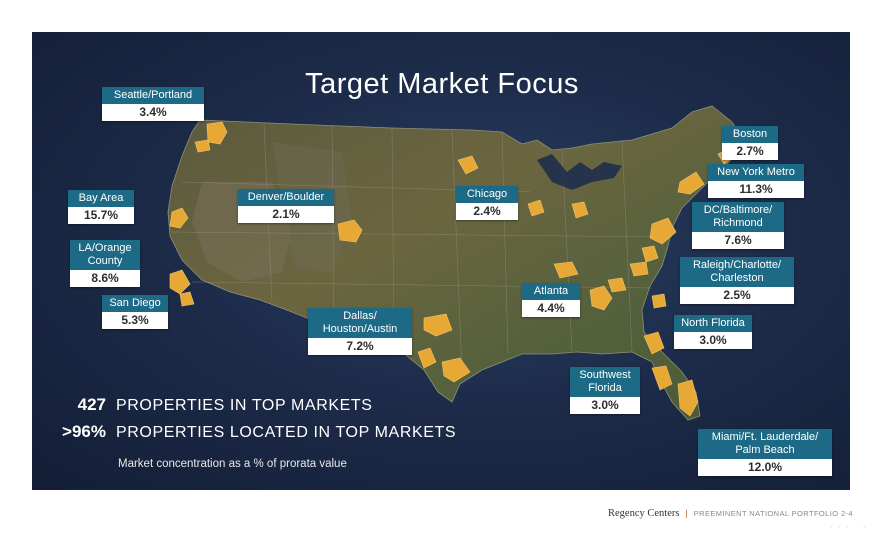 The image size is (880, 534). What do you see at coordinates (765, 467) in the screenshot?
I see `market-pct: 12.0%` at bounding box center [765, 467].